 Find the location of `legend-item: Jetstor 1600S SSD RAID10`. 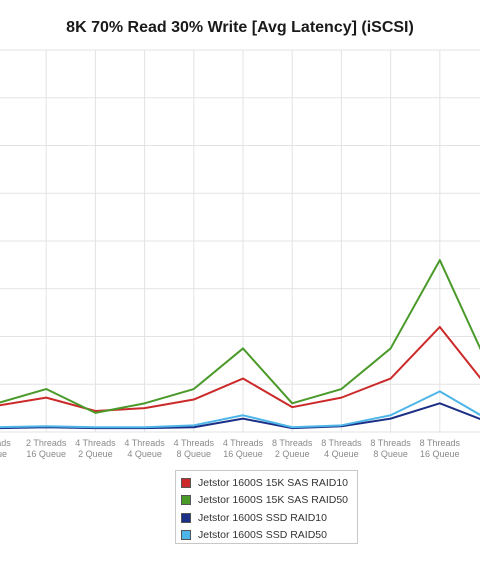

legend-item: Jetstor 1600S SSD RAID10 is located at coordinates (269, 518).